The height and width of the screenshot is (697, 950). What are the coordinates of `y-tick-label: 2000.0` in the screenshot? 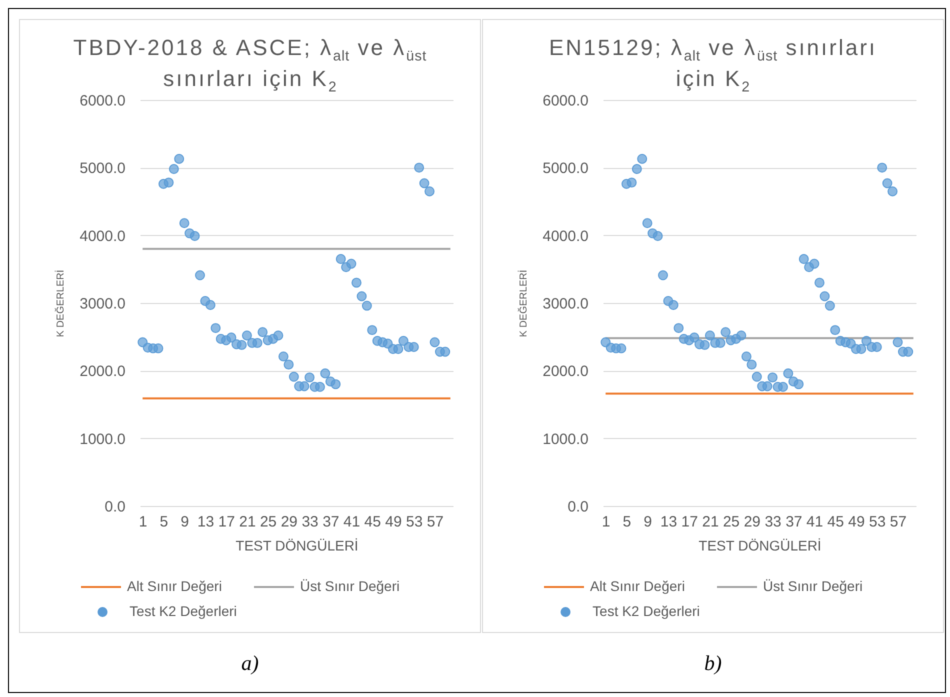 It's located at (103, 371).